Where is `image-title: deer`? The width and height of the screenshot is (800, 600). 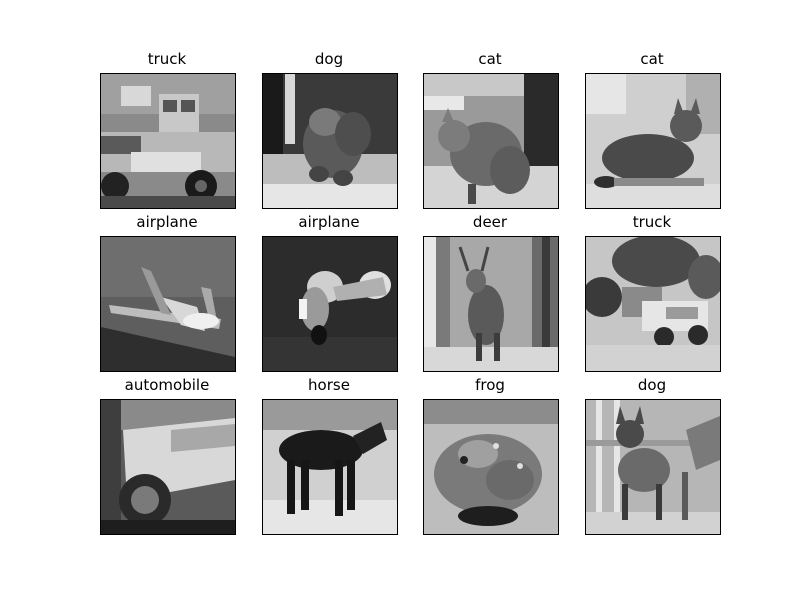
image-title: deer is located at coordinates (490, 222).